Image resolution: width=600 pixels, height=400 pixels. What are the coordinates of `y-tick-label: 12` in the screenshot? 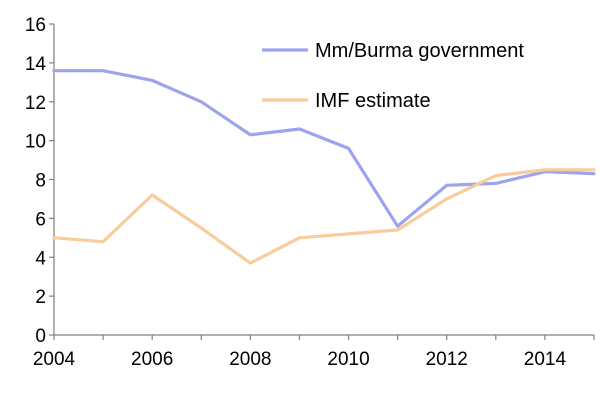 It's located at (35, 103).